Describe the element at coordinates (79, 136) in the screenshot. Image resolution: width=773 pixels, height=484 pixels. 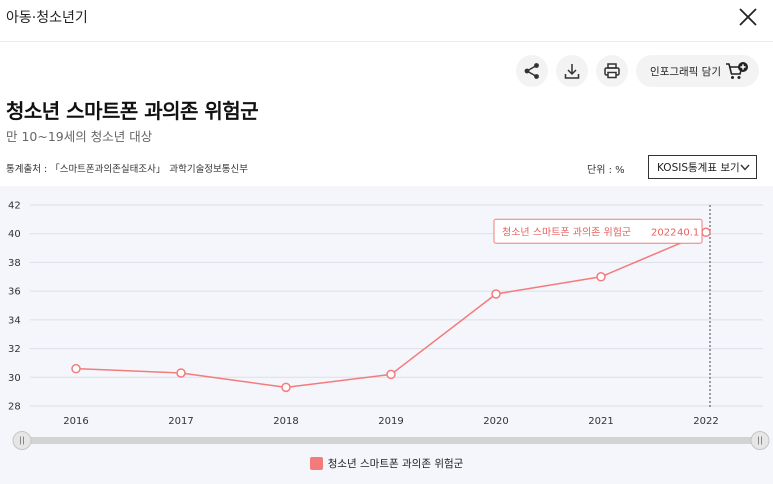
I see `page-subtitle: 만 10~19세의 청소년 대상` at that location.